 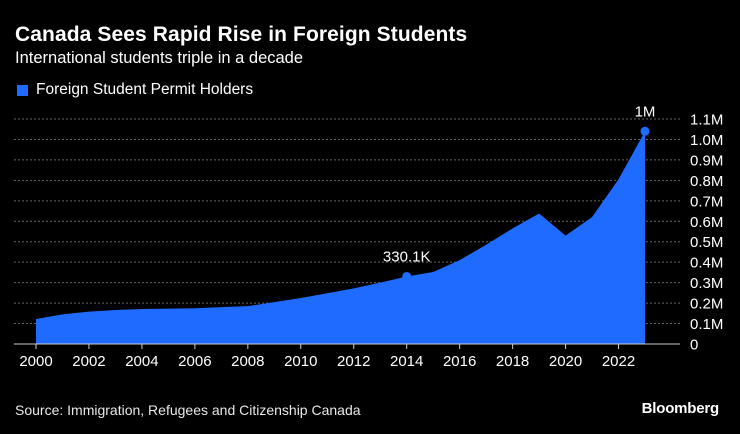 I want to click on x-tick-label: 2018, so click(x=512, y=361).